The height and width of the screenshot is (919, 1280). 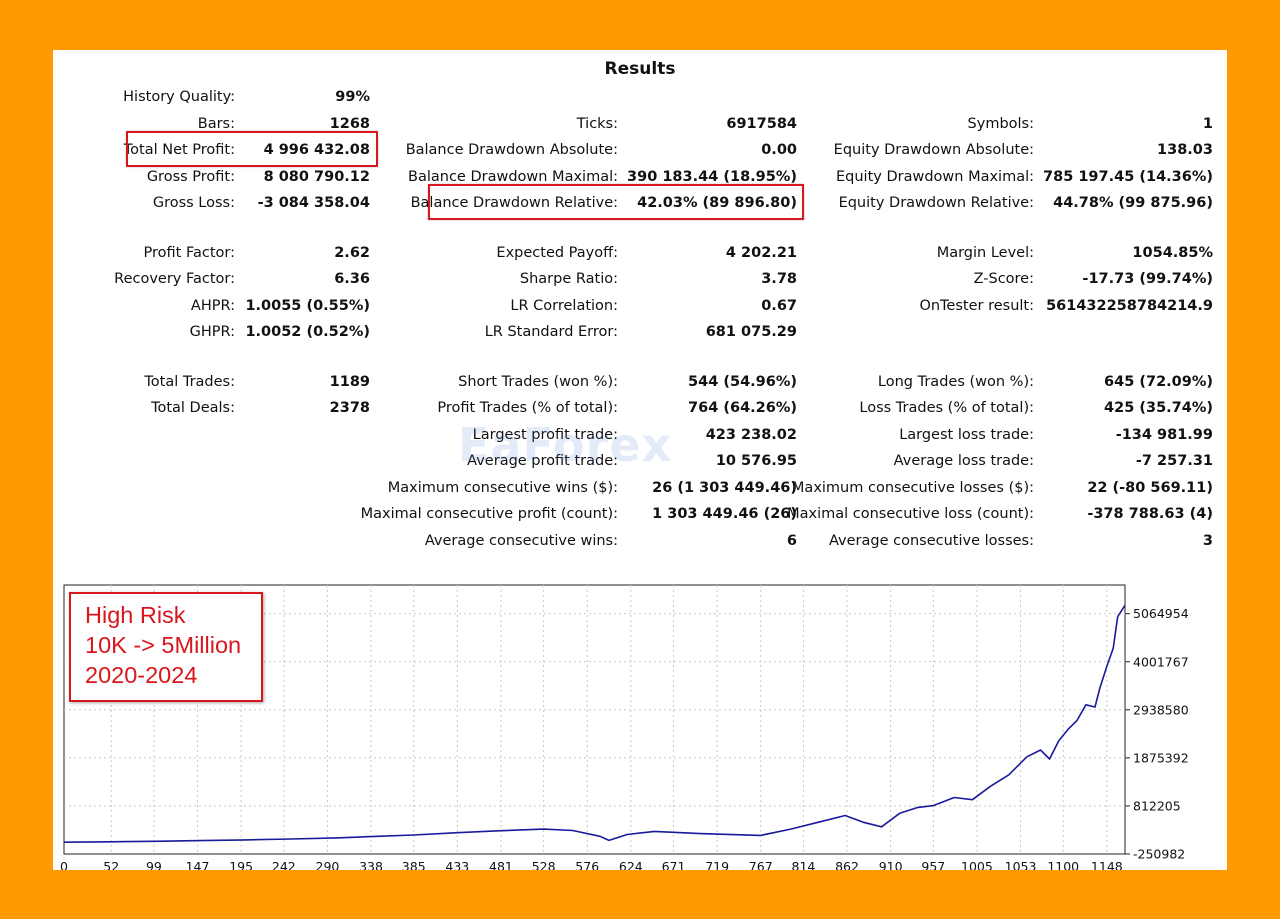 I want to click on balance-drawdown-relative-label: Balance Drawdown Relative:, so click(x=514, y=203).